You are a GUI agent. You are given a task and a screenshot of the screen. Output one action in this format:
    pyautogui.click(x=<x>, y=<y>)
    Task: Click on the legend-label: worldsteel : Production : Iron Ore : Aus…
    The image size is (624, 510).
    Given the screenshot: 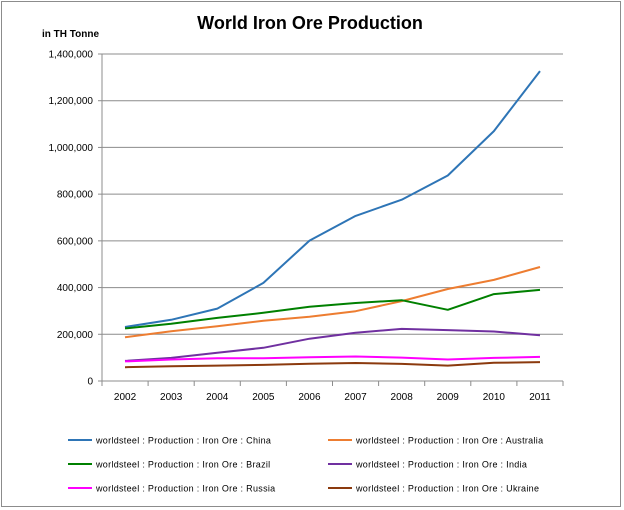 What is the action you would take?
    pyautogui.click(x=449, y=441)
    